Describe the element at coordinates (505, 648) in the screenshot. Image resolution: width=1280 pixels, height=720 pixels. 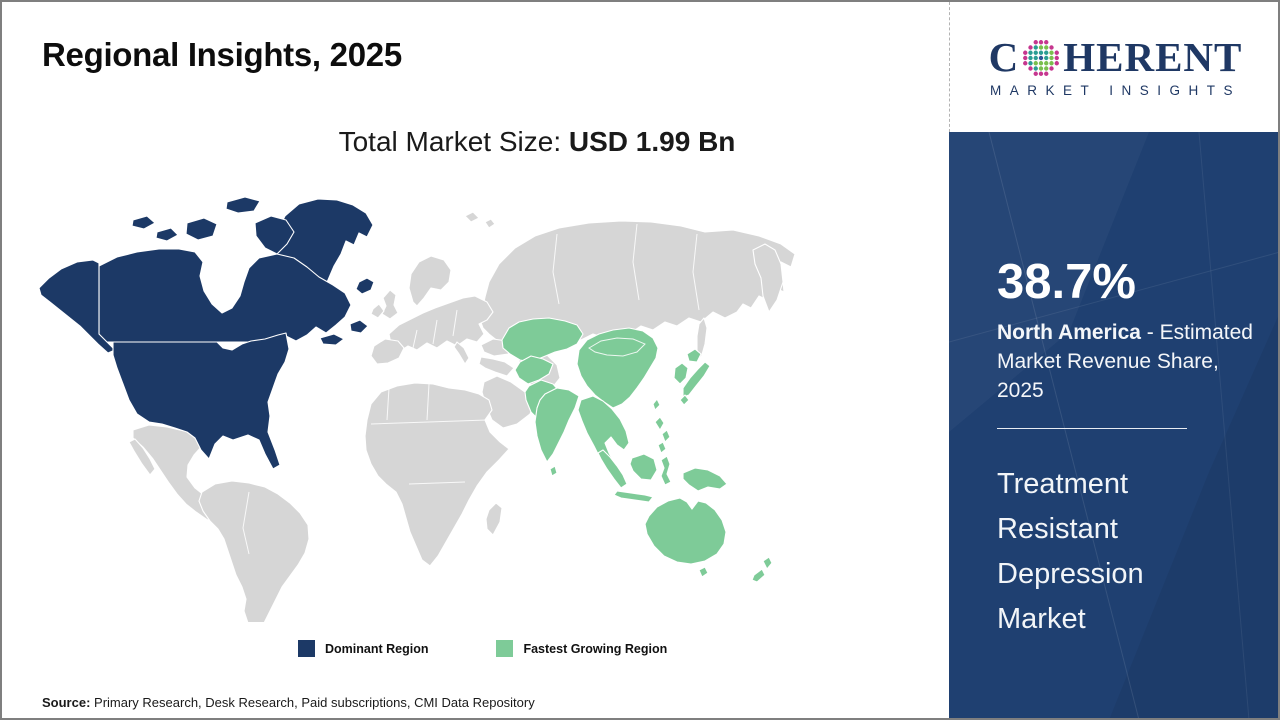
I see `fastest-growing-region-swatch` at that location.